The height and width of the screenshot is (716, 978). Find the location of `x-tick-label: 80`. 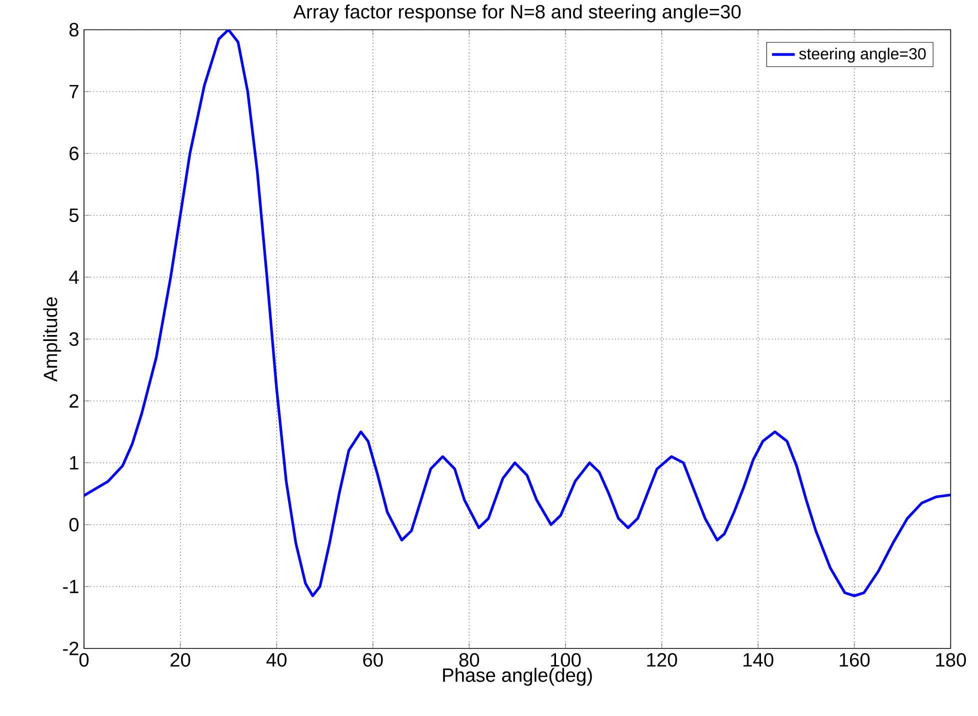

x-tick-label: 80 is located at coordinates (469, 659).